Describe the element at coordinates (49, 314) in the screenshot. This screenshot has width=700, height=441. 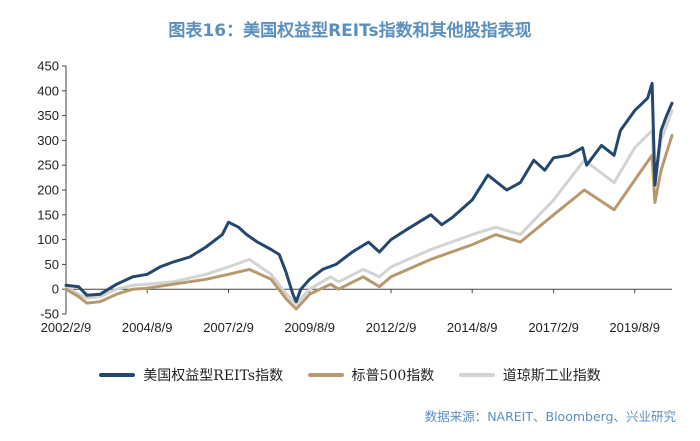
I see `y-tick-label: -50` at that location.